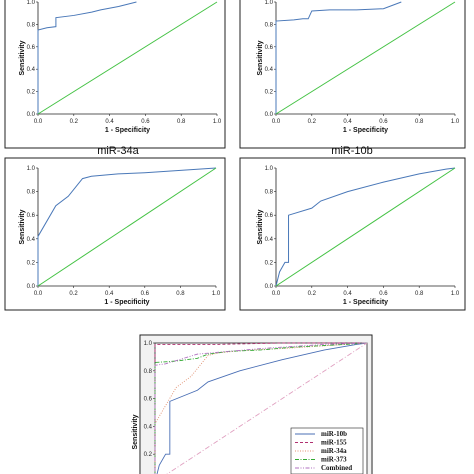  I want to click on legend-label: Combined, so click(336, 468).